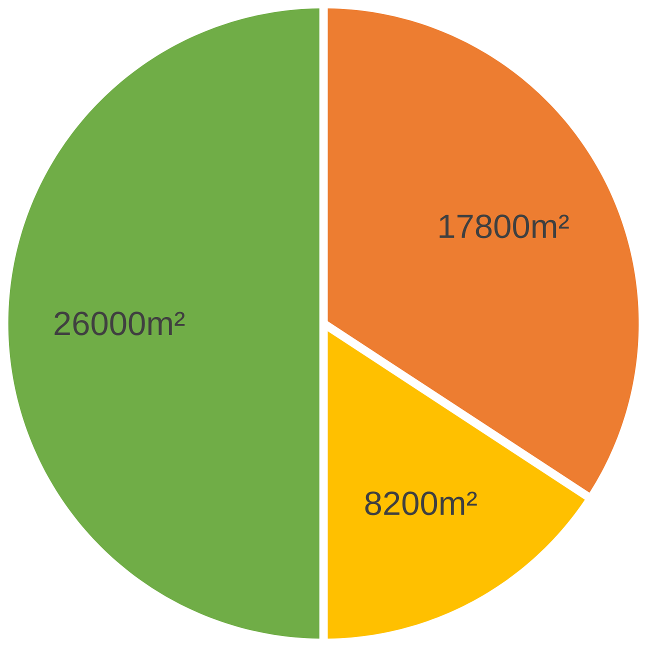 Image resolution: width=647 pixels, height=647 pixels. Describe the element at coordinates (421, 503) in the screenshot. I see `data-label: 8200m²` at that location.